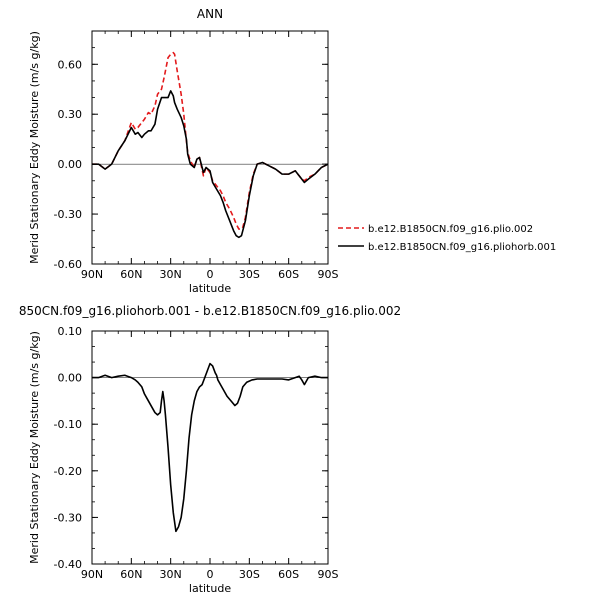 The image size is (610, 609). I want to click on y-tick-label: -0.60, so click(68, 264).